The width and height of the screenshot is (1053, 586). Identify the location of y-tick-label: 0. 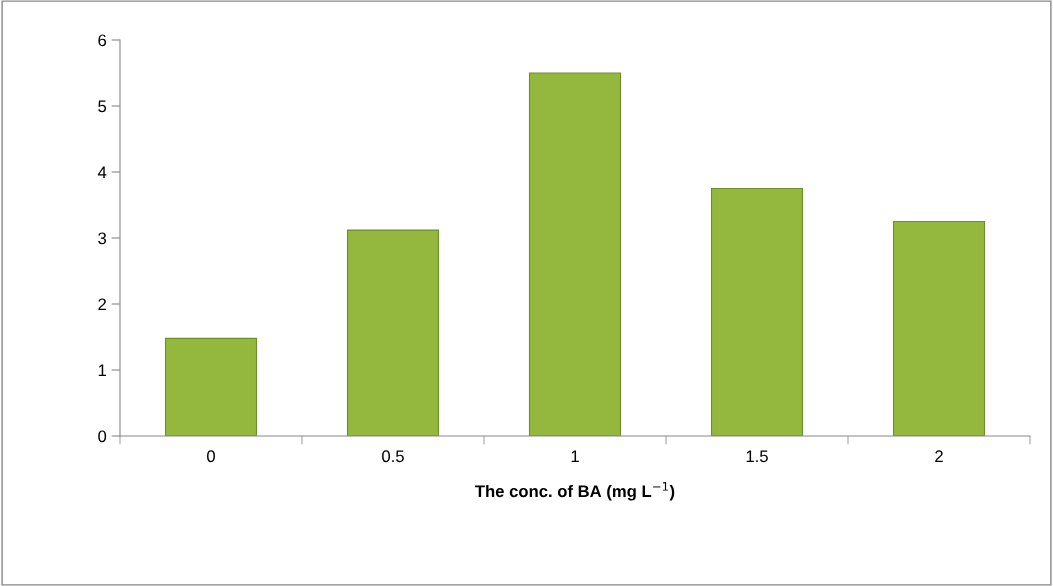
(102, 436).